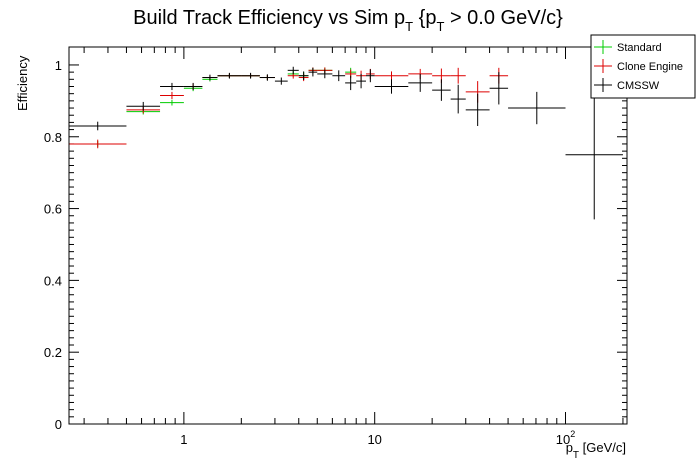  Describe the element at coordinates (53, 209) in the screenshot. I see `y-tick-label: 0.6` at that location.